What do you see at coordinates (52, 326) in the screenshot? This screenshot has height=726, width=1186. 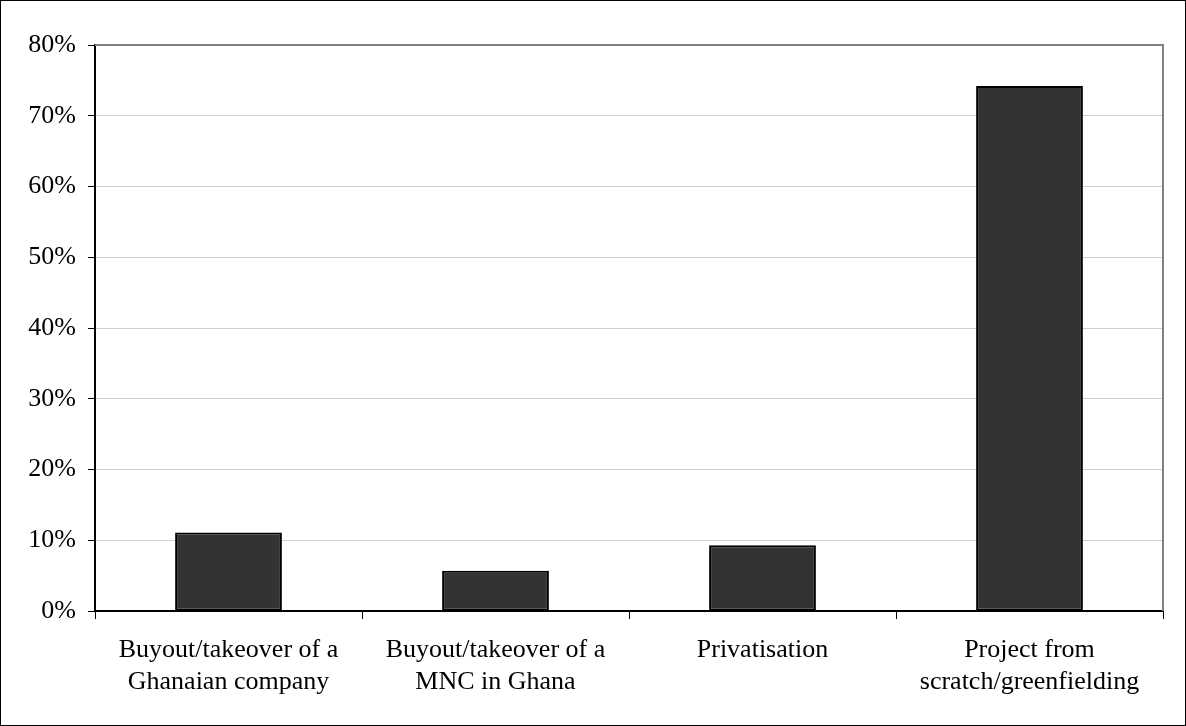 I see `y-tick-label: 40%` at bounding box center [52, 326].